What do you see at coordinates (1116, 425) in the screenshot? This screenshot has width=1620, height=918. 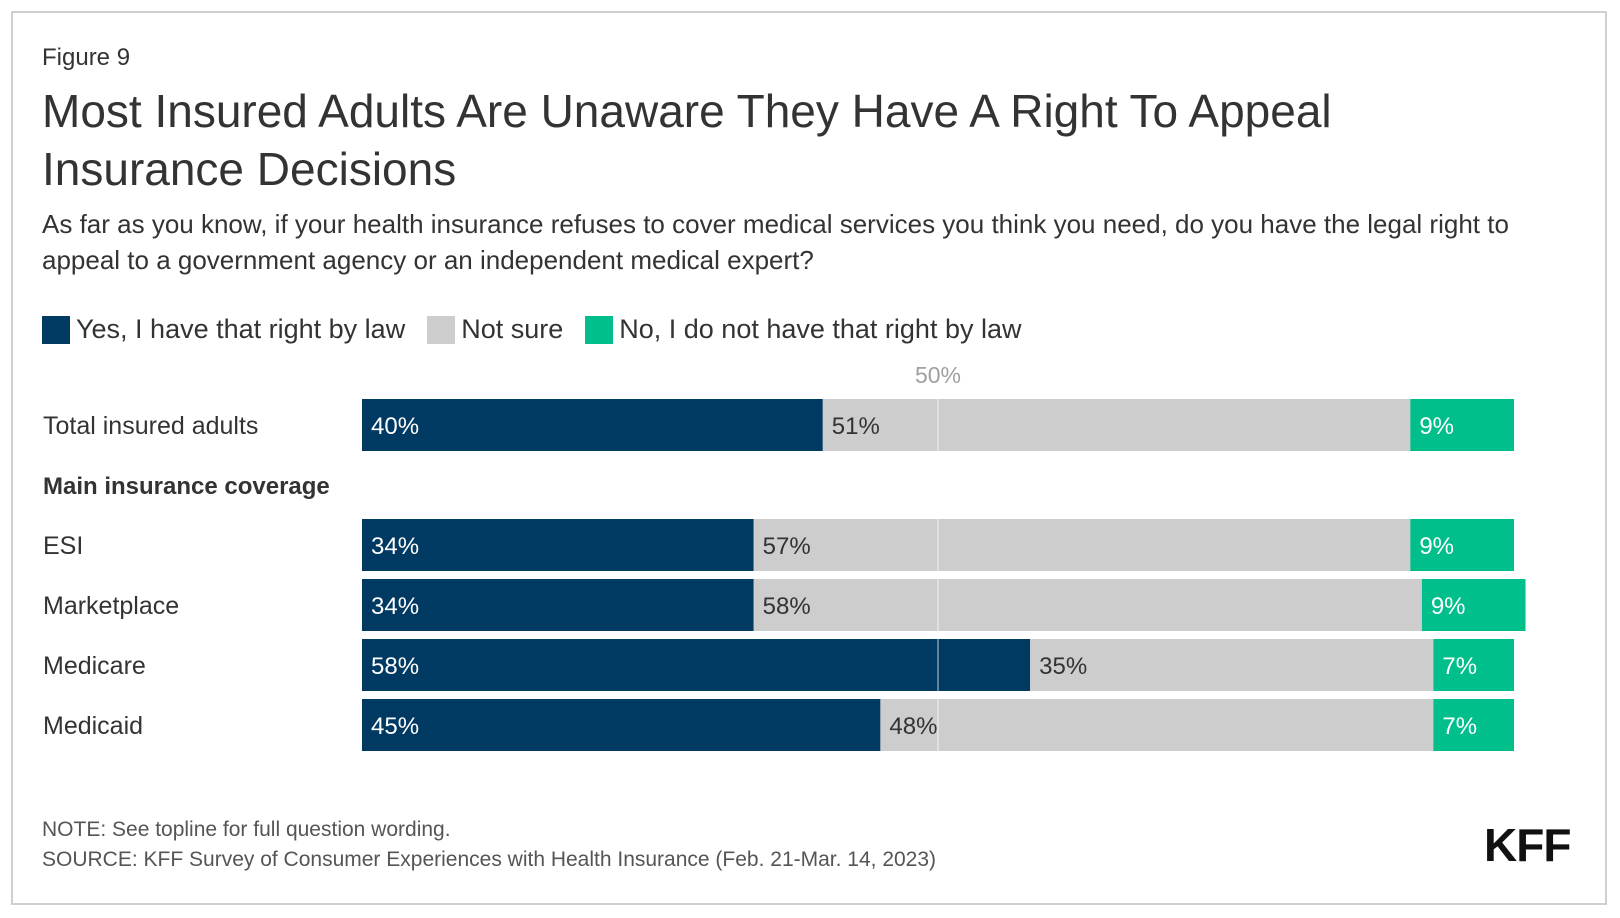 I see `bar-total-insured-adults-not-sure` at bounding box center [1116, 425].